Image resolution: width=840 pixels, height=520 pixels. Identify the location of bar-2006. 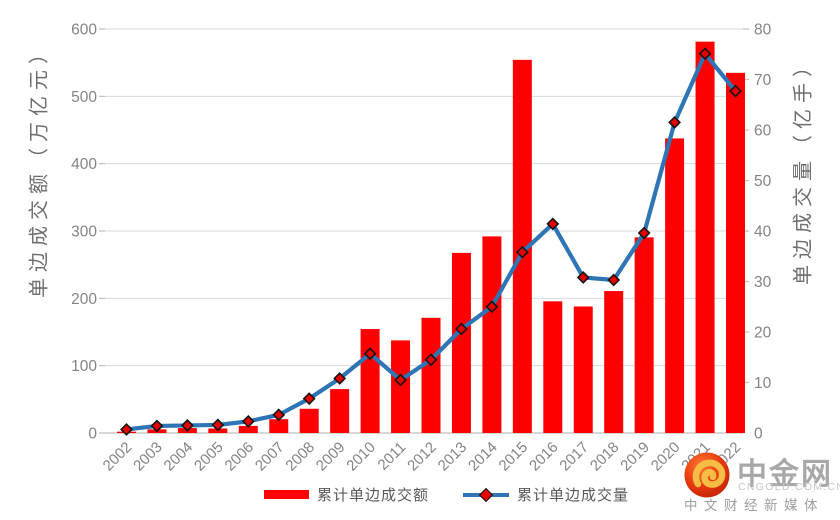
(248, 429).